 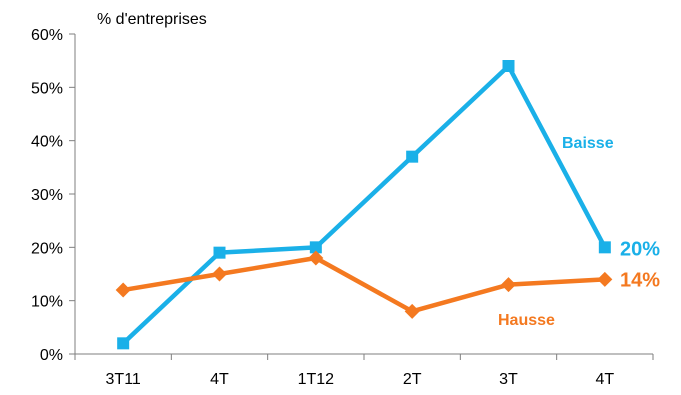 I want to click on x-tick-label: 1T12, so click(x=316, y=379).